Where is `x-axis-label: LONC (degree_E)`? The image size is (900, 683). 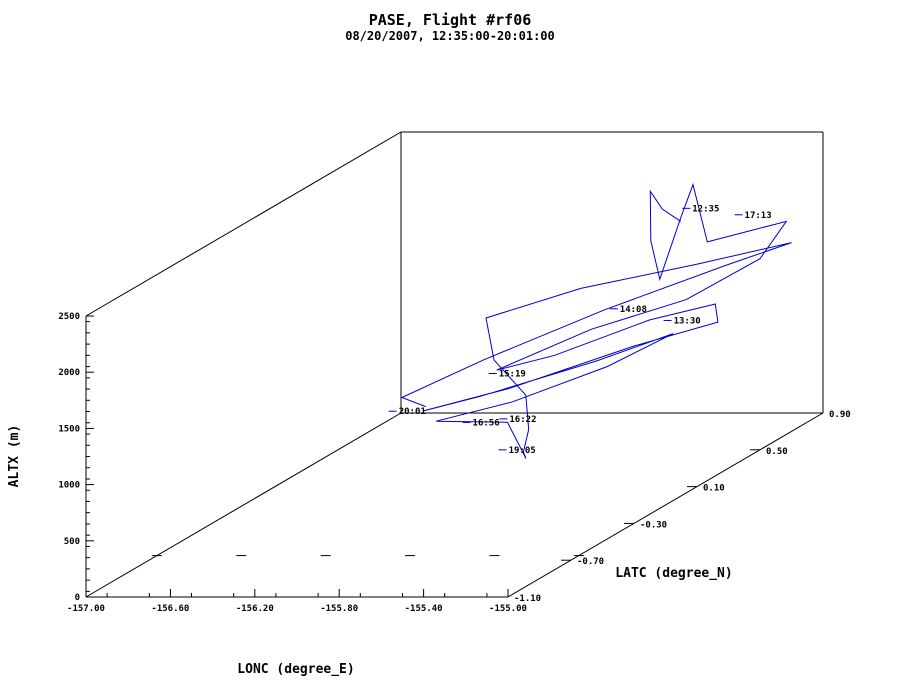 x-axis-label: LONC (degree_E) is located at coordinates (295, 669).